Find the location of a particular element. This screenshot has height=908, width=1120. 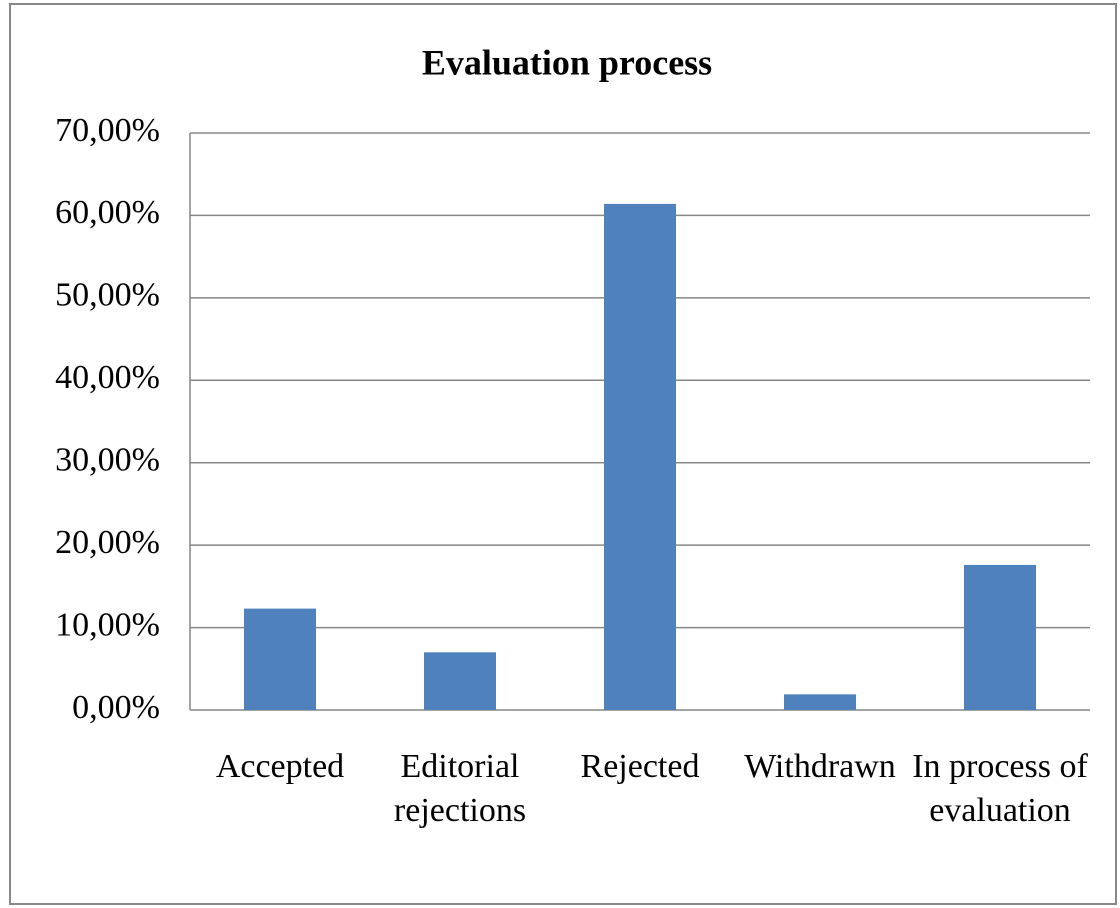

y-tick-label: 20,00% is located at coordinates (107, 542).